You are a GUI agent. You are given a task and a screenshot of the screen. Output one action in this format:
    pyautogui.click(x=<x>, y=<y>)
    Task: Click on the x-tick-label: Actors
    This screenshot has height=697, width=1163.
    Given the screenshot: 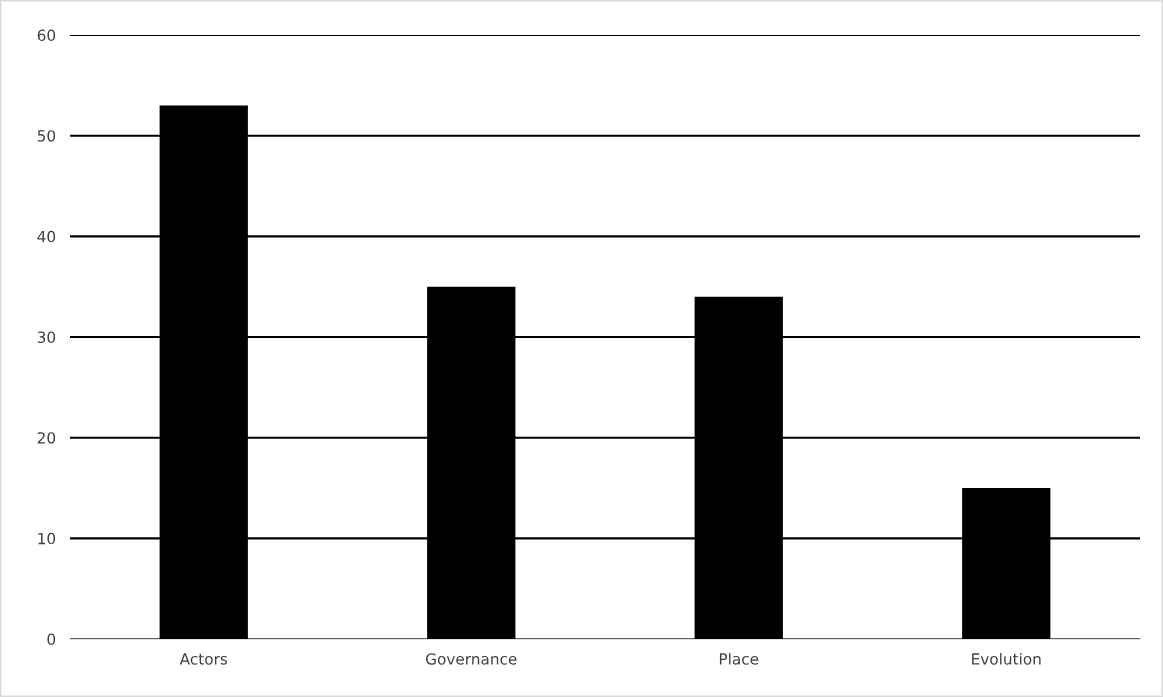 What is the action you would take?
    pyautogui.click(x=203, y=659)
    